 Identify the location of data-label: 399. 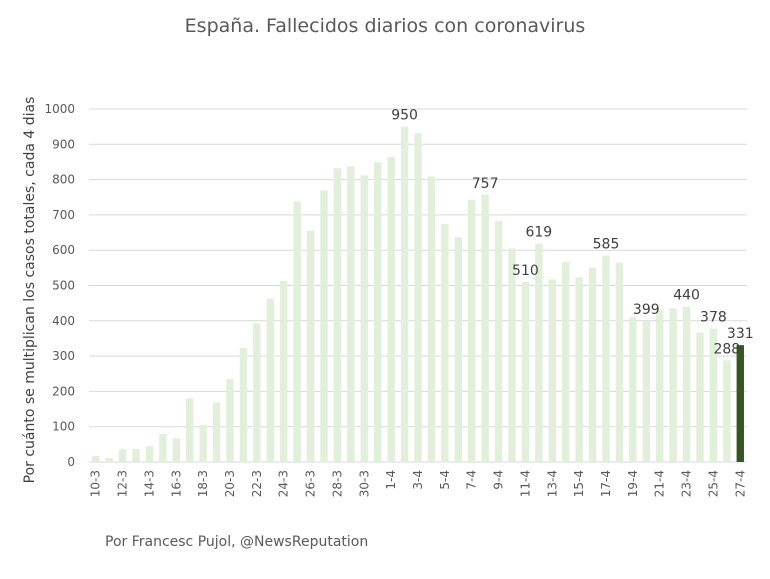
(646, 310).